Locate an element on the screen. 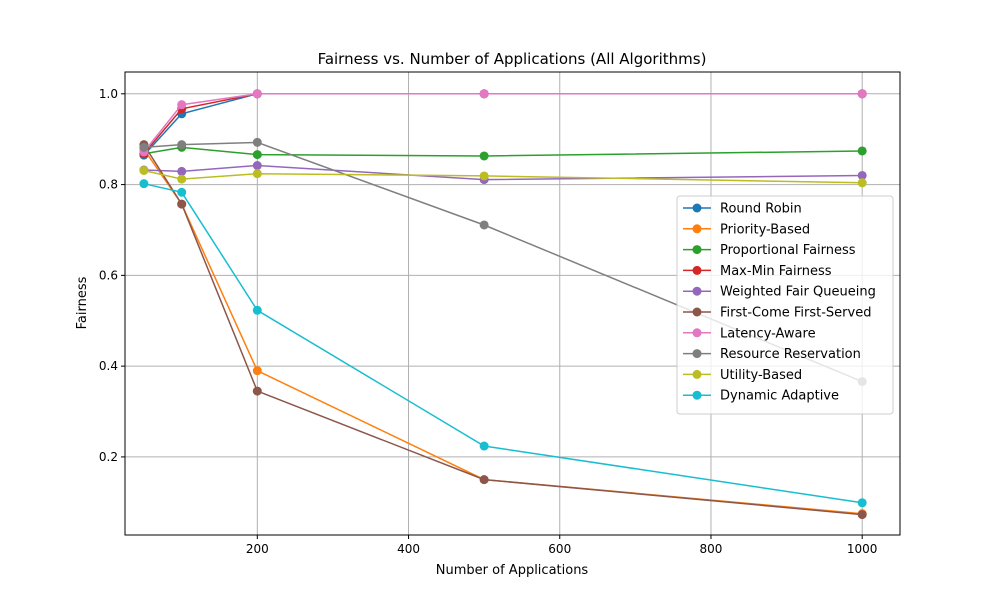  legend-label: Utility-Based is located at coordinates (761, 375).